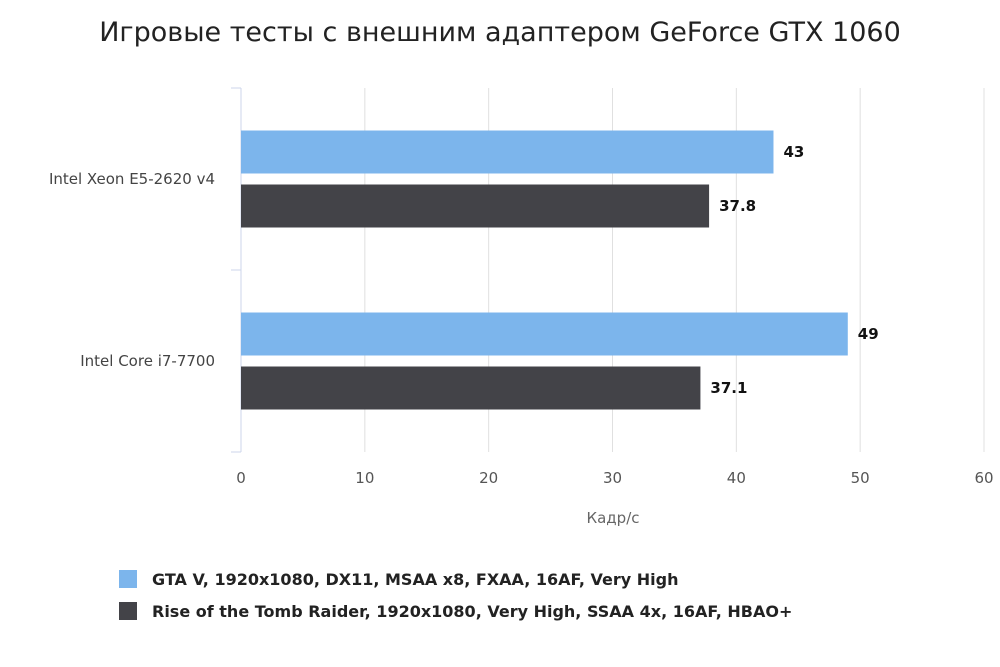 Image resolution: width=1000 pixels, height=667 pixels. What do you see at coordinates (145, 270) in the screenshot?
I see `category-axis: Intel Xeon E5-2620 v4 Intel Core i7-7700` at bounding box center [145, 270].